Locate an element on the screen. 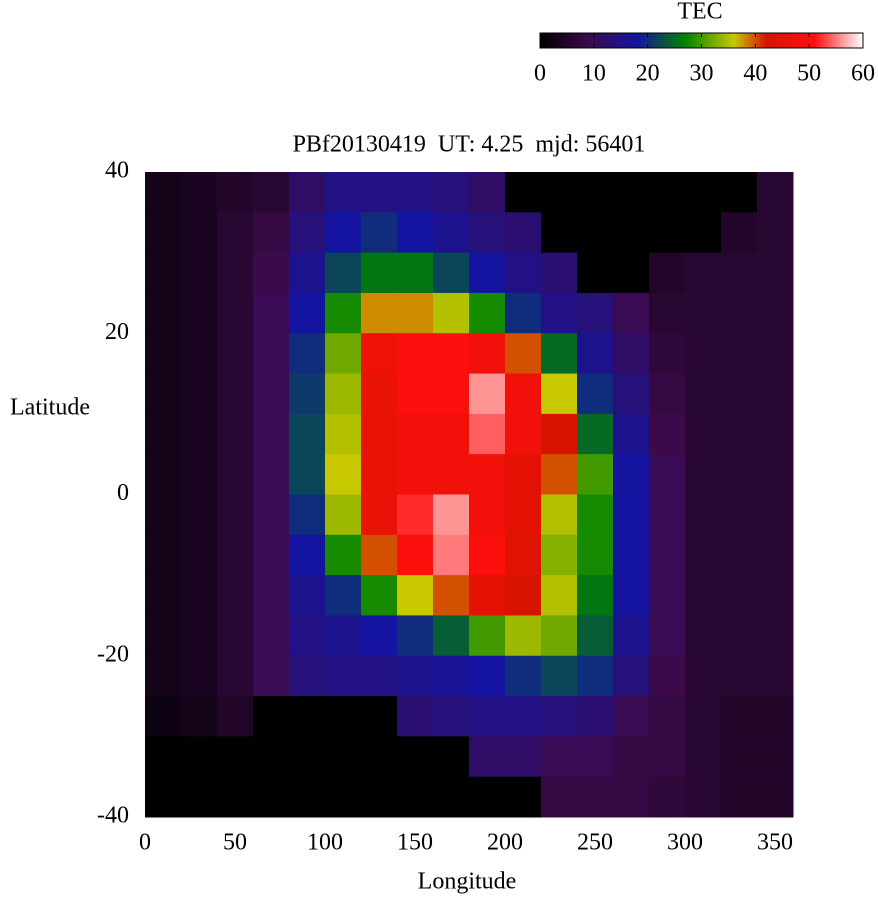  colorbar-tick-label: 10 is located at coordinates (594, 74).